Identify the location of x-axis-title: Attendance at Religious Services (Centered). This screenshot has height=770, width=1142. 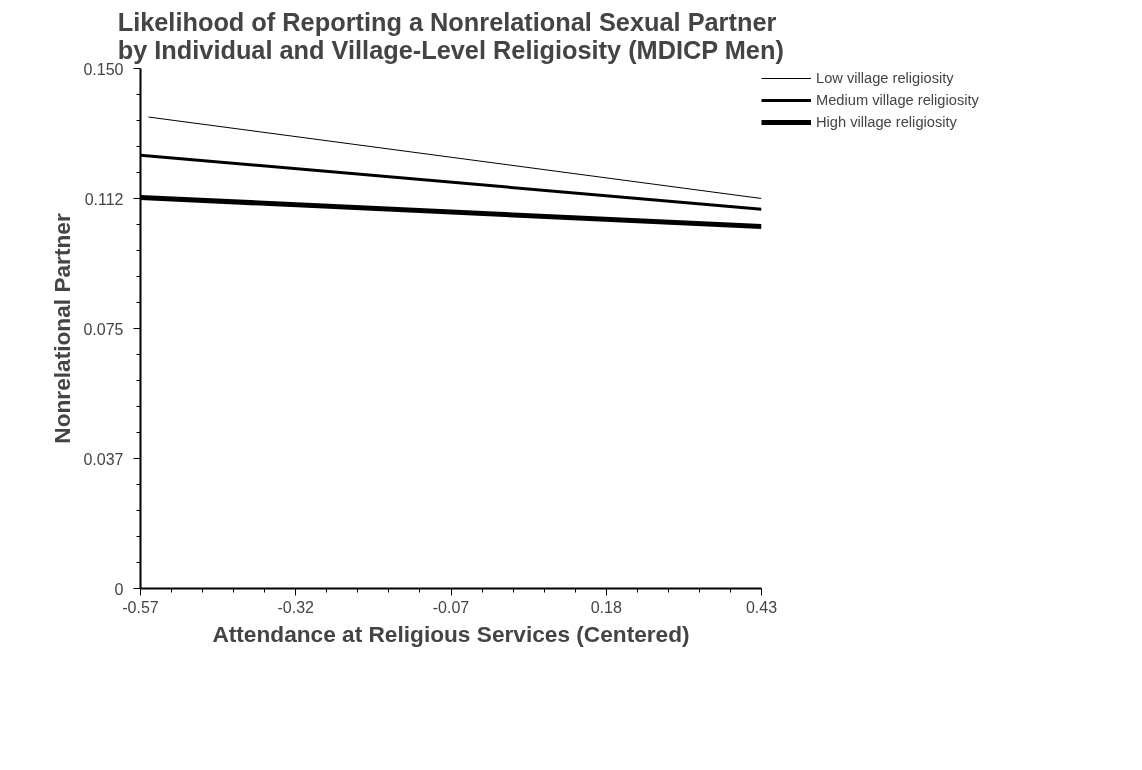
(451, 633).